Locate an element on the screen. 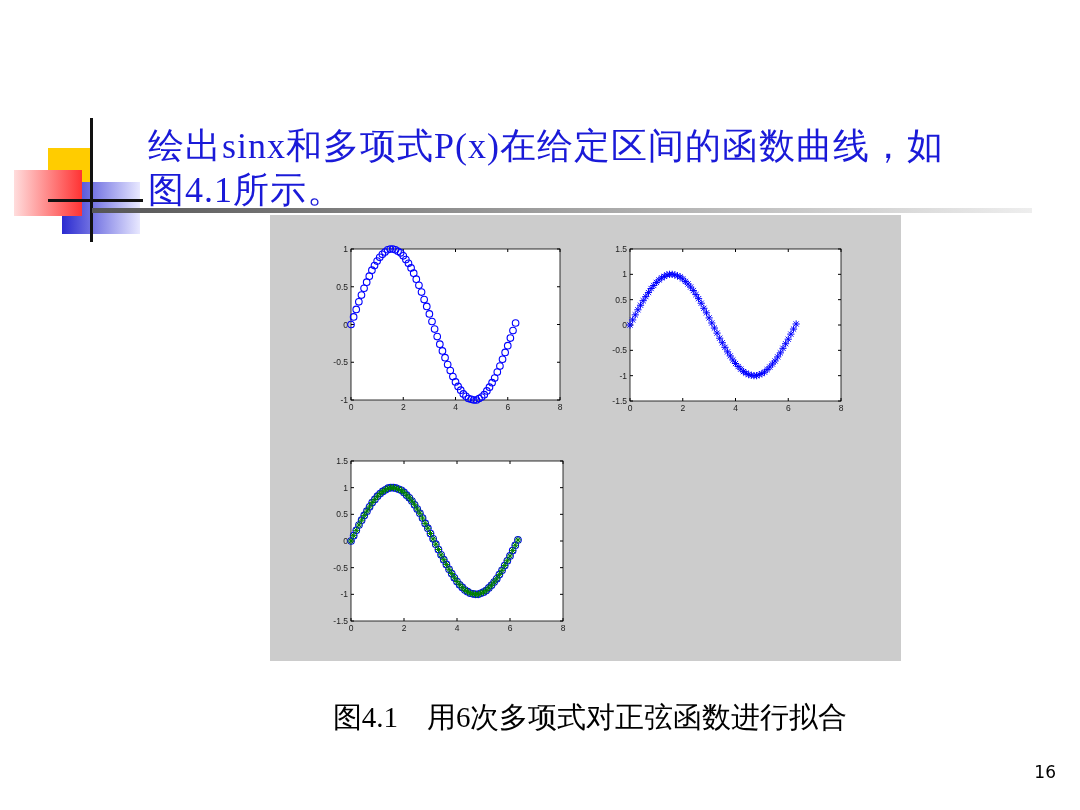 This screenshot has width=1080, height=810. chart-title: 绘出sinx和多项式P(x)在给定区间的函数曲线，如图4.1所示。 is located at coordinates (546, 168).